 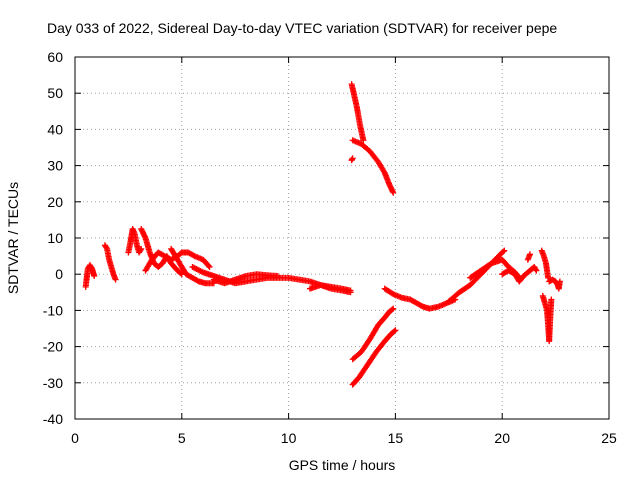 What do you see at coordinates (357, 112) in the screenshot?
I see `series-arc-j` at bounding box center [357, 112].